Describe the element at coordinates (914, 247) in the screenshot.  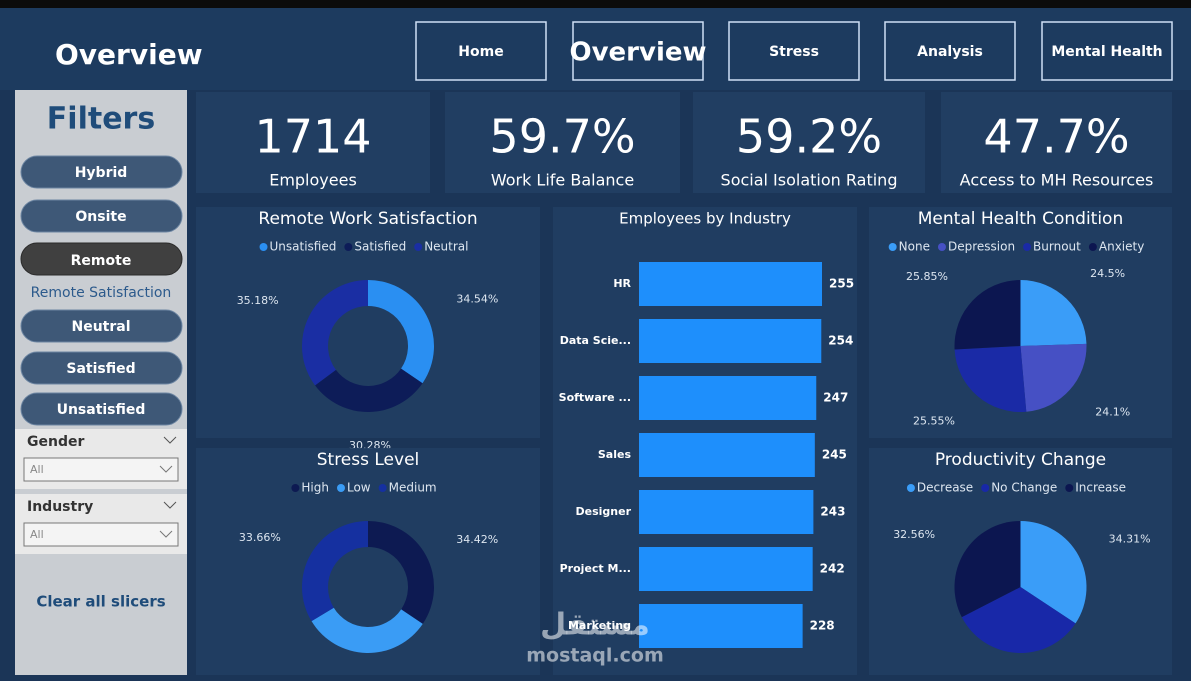
I see `legend-label: None` at that location.